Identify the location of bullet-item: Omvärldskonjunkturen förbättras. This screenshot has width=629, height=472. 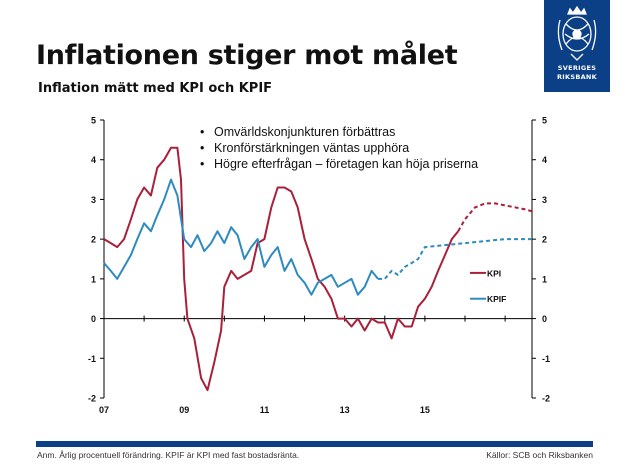
(337, 132).